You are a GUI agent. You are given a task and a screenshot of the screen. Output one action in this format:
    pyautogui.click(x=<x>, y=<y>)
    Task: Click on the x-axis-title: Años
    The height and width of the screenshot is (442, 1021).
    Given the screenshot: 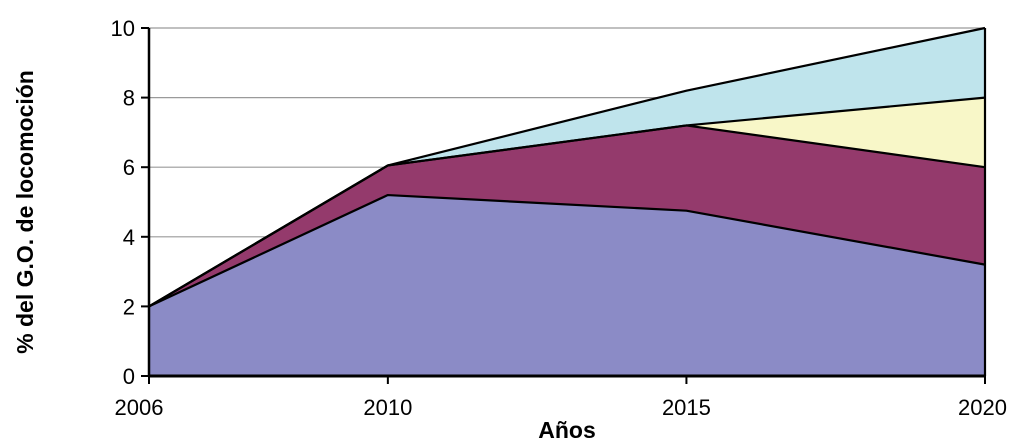 What is the action you would take?
    pyautogui.click(x=567, y=429)
    